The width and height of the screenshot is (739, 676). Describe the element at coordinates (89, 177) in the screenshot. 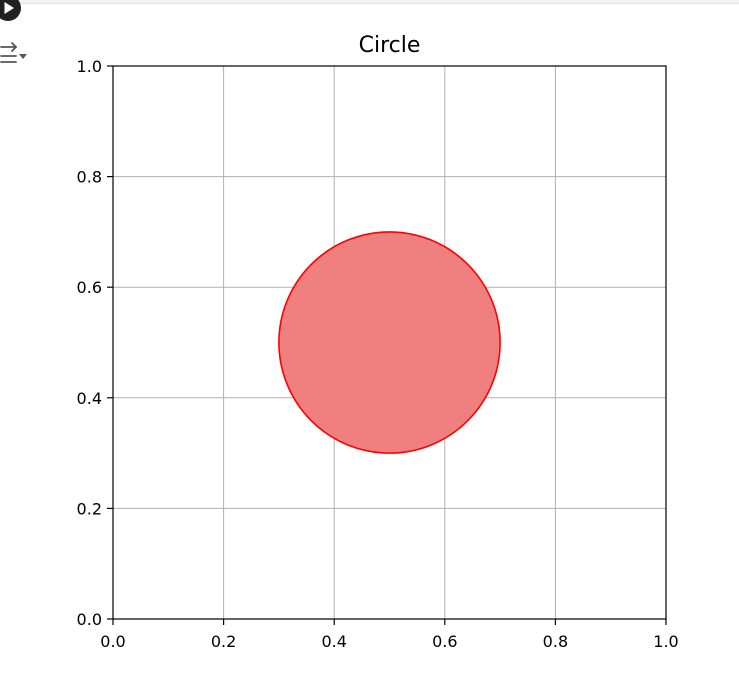

I see `y-tick-label: 0.8` at that location.